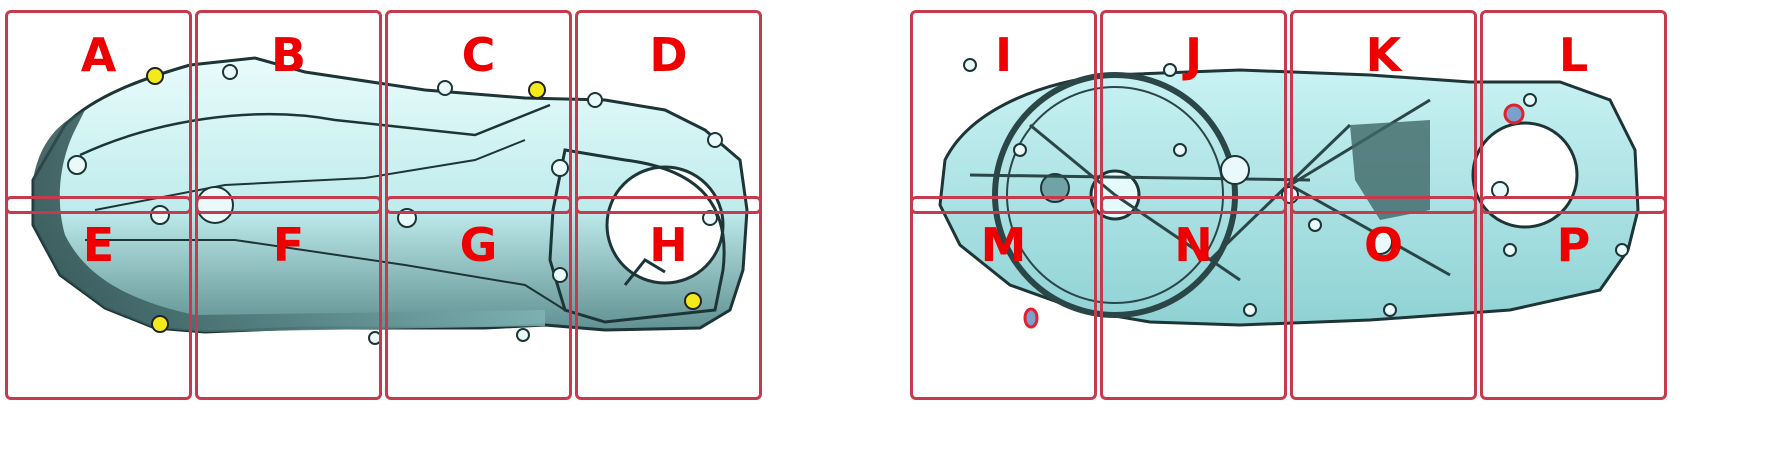  I want to click on cell-label: A, so click(98, 55).